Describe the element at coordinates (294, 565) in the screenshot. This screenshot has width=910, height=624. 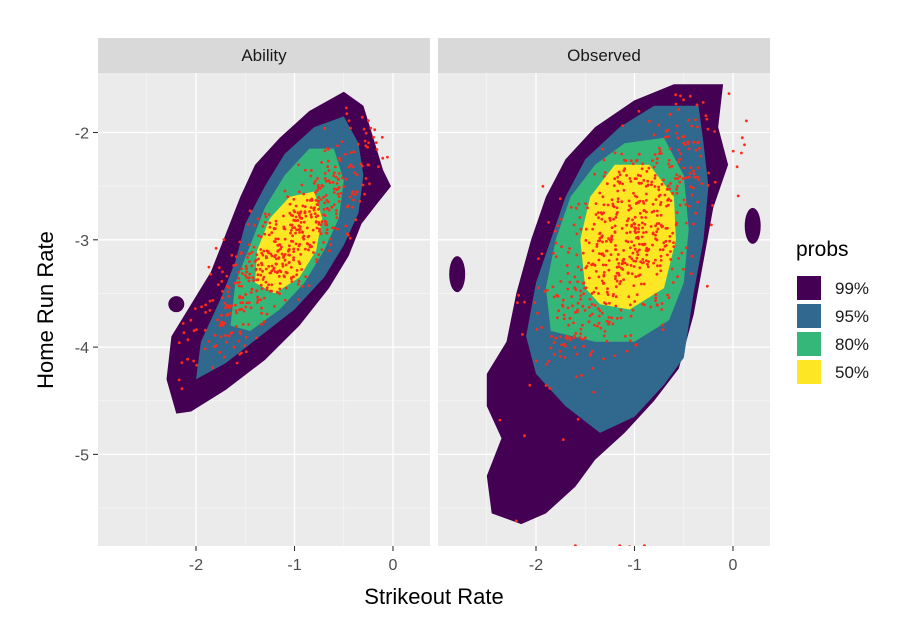
I see `x-tick-label: -1` at that location.